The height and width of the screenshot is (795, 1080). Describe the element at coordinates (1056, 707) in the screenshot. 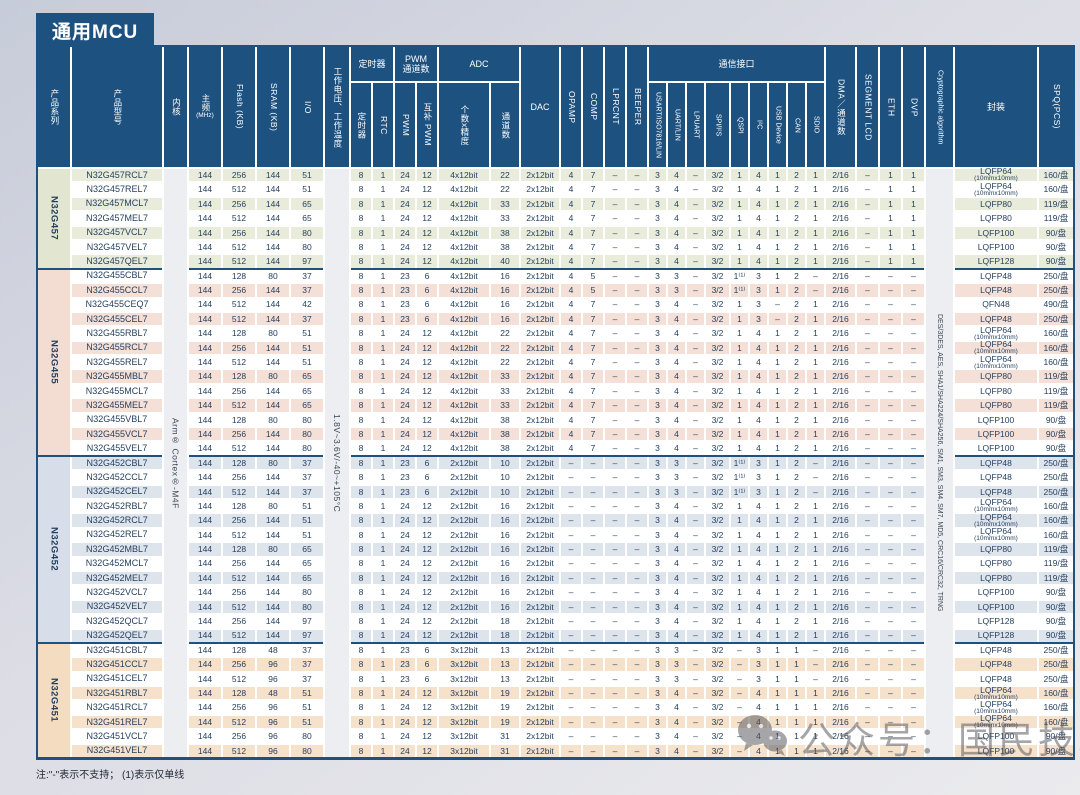

I see `spq-cell: 160/盘` at that location.